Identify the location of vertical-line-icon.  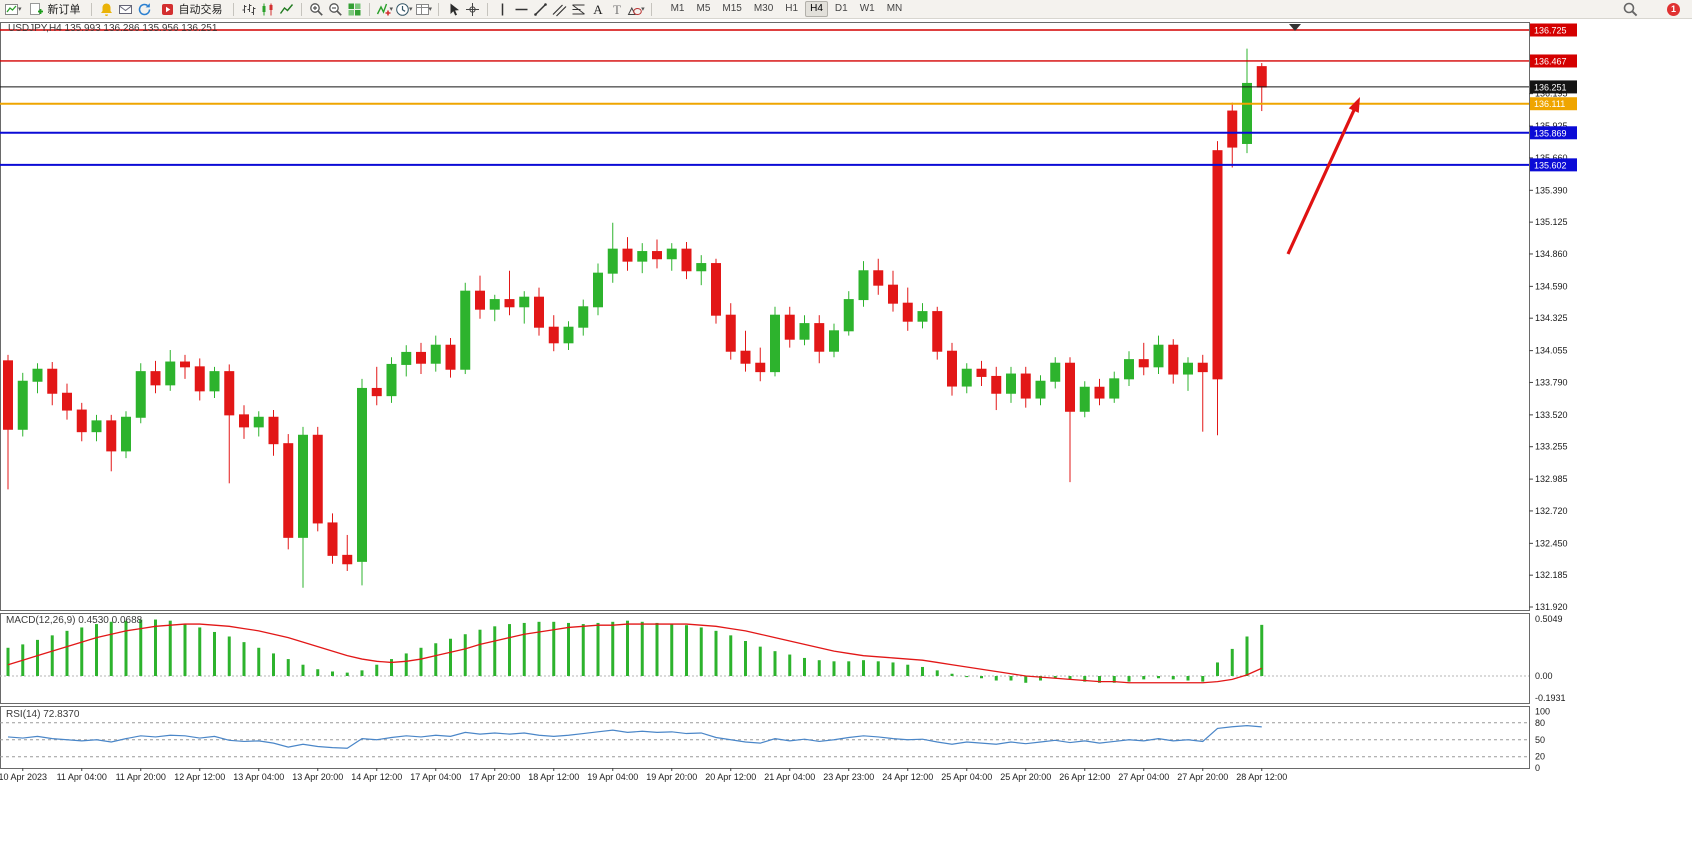
(502, 9).